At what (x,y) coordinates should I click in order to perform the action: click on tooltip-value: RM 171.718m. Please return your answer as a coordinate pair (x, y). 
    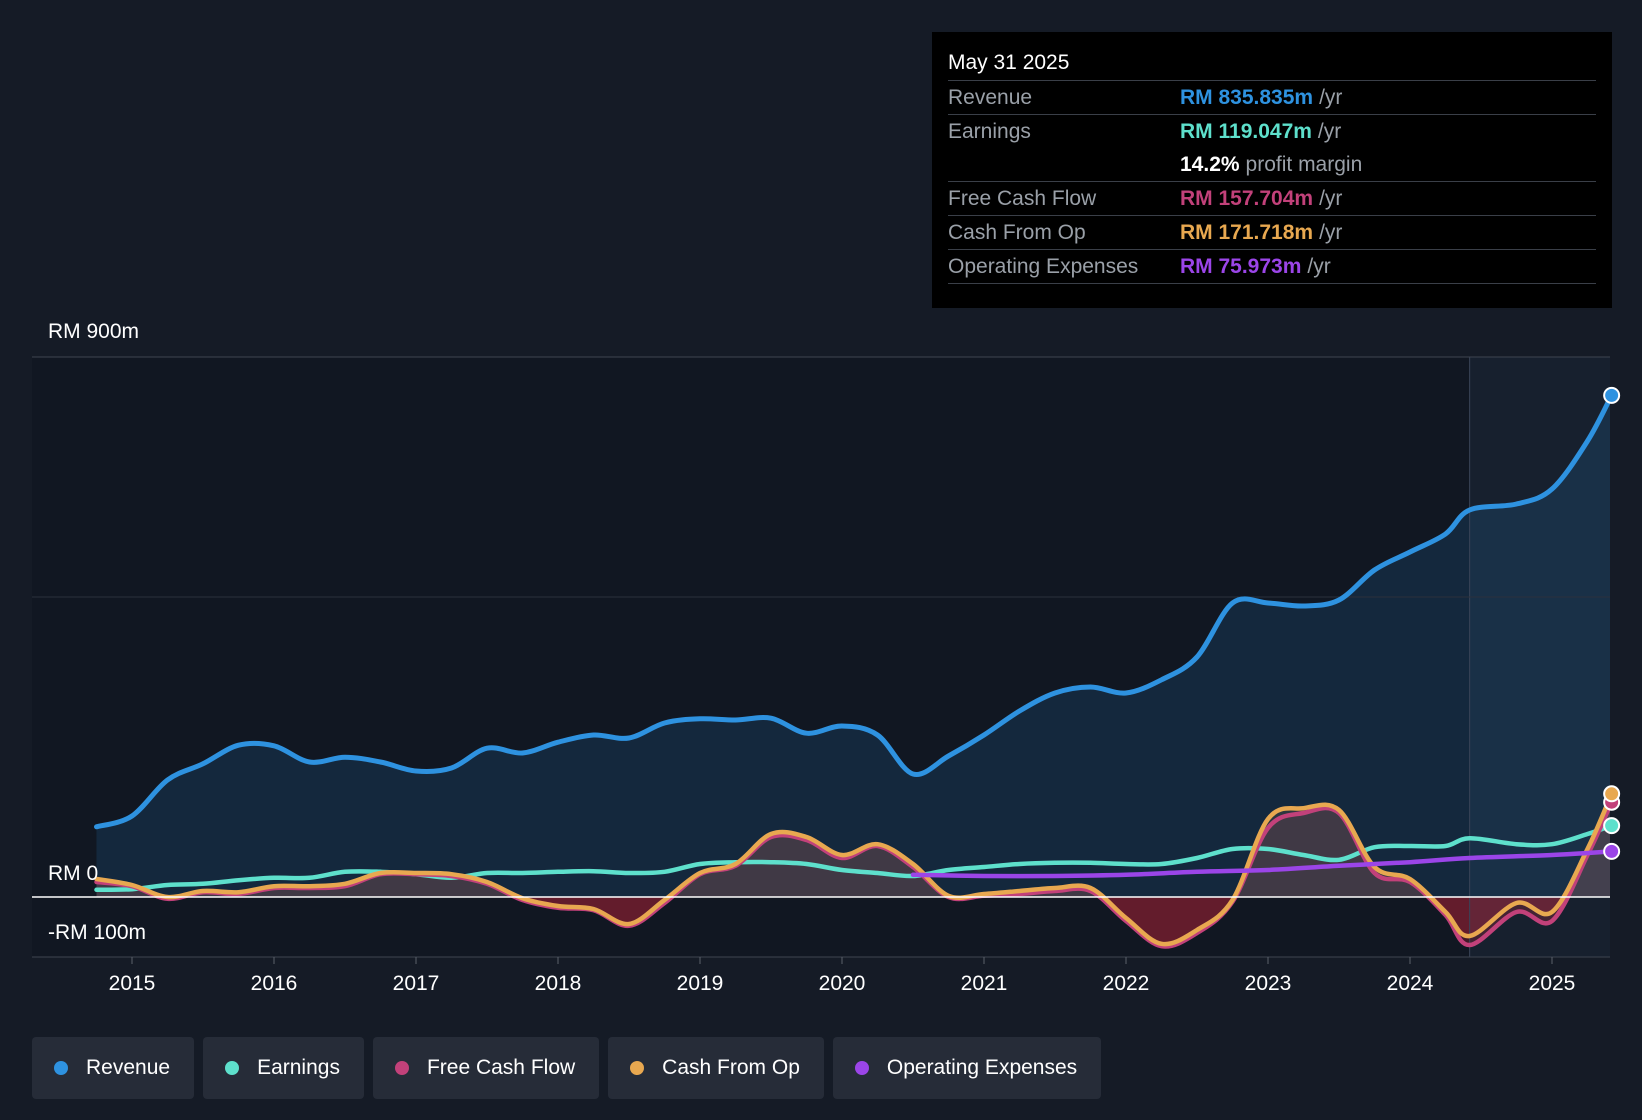
    Looking at the image, I should click on (1247, 232).